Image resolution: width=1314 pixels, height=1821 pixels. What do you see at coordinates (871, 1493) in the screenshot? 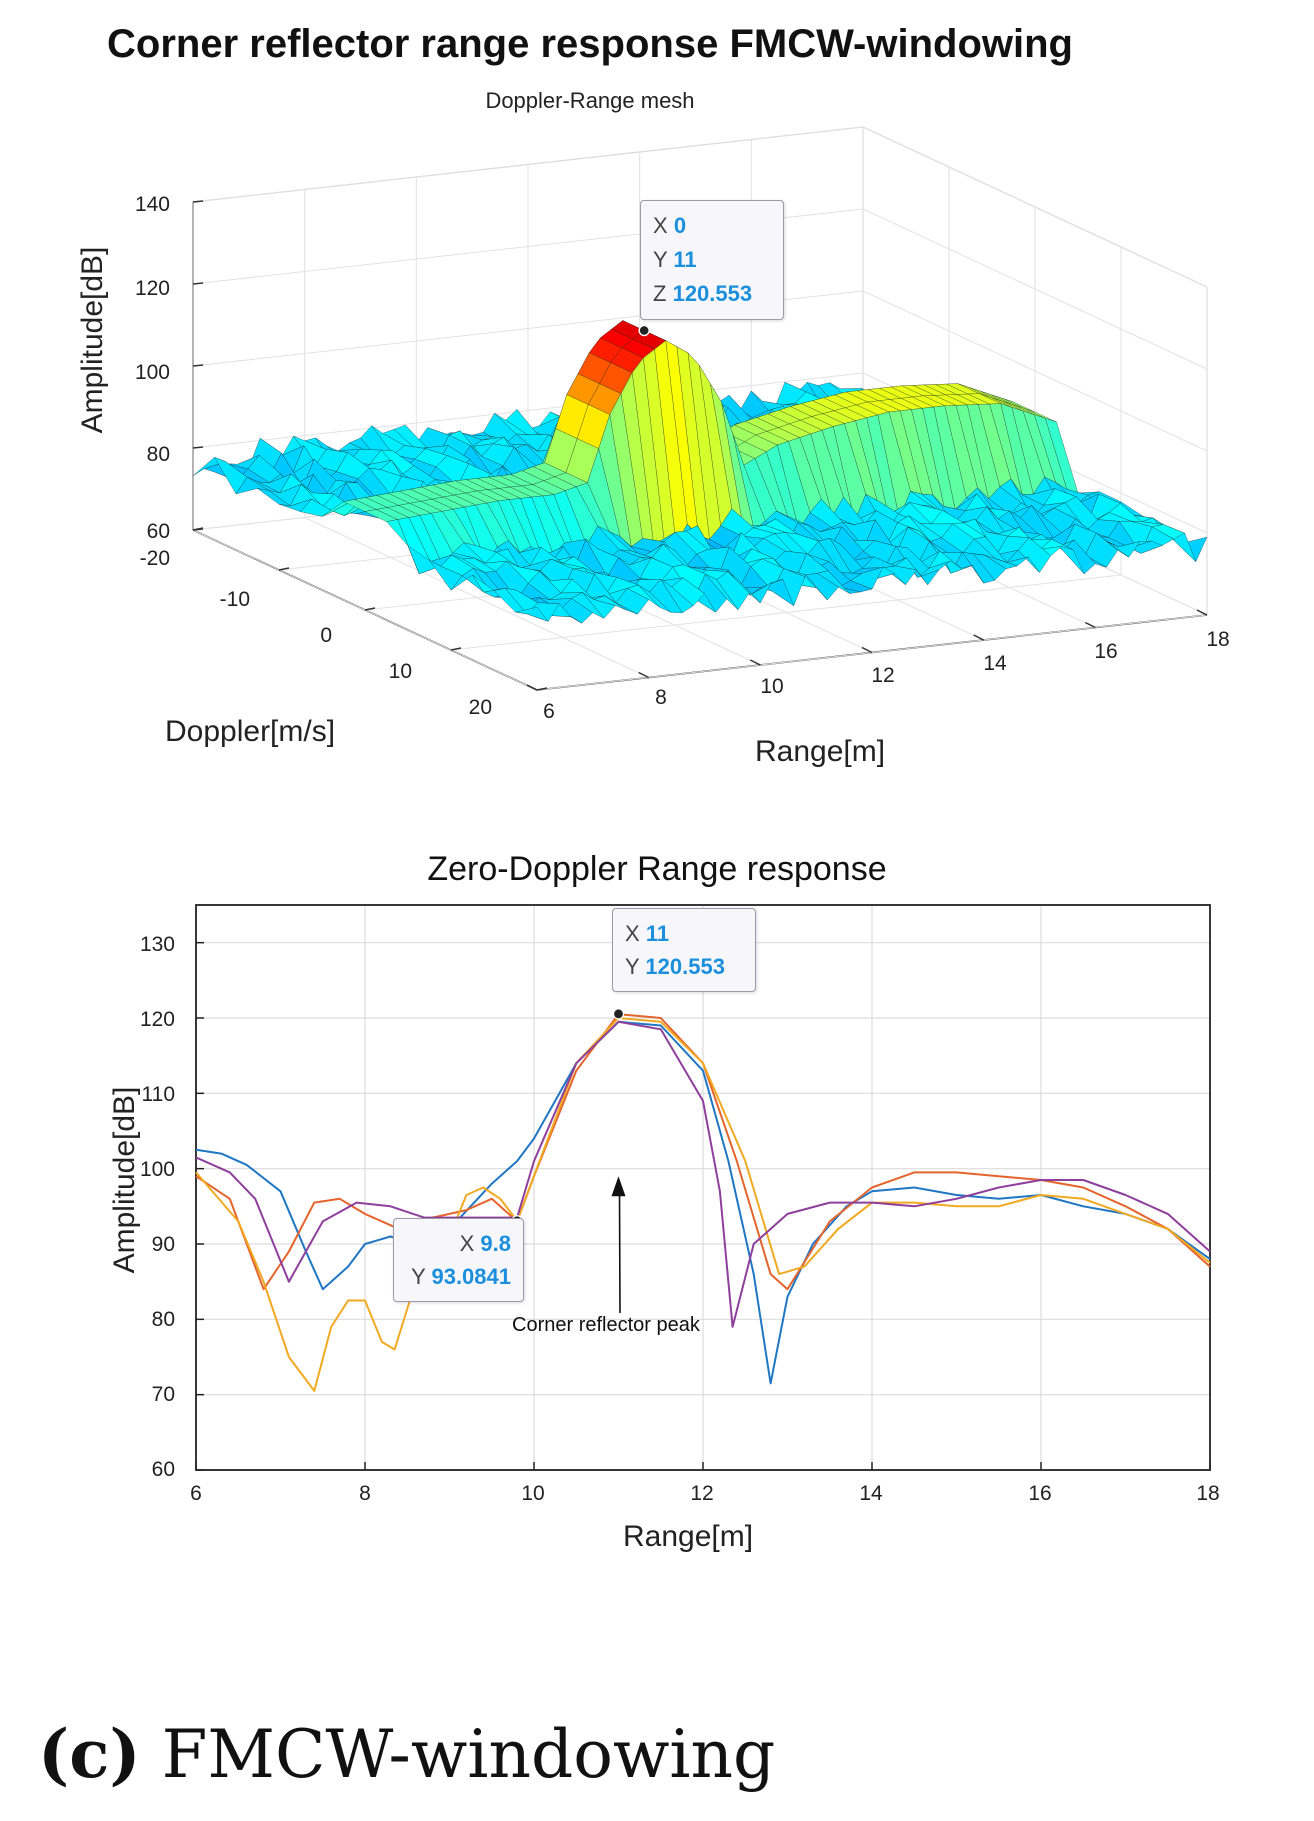
I see `x-tick-label: 14` at bounding box center [871, 1493].